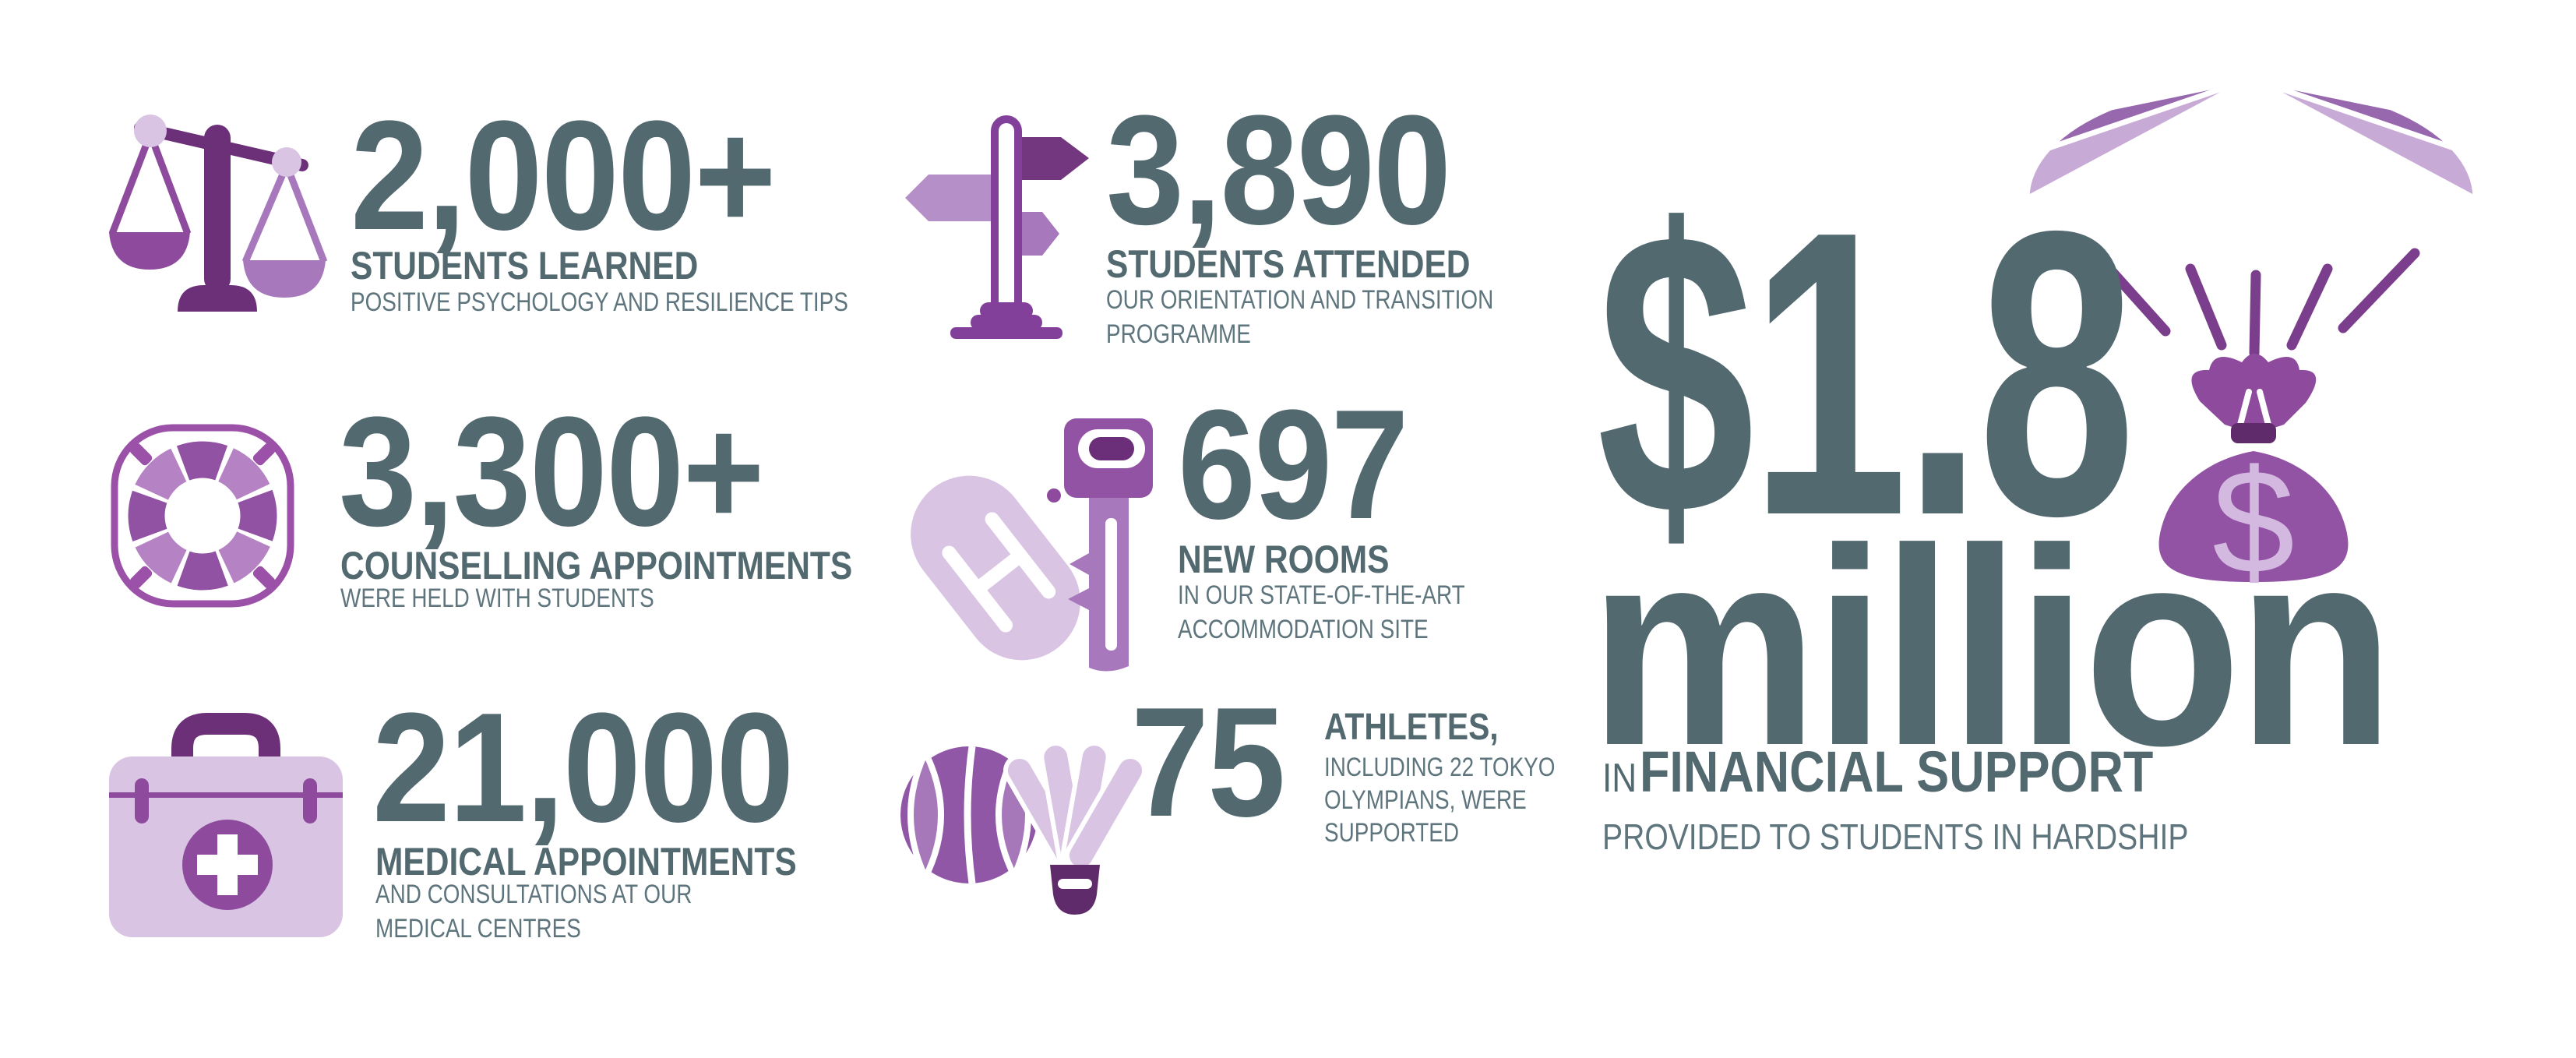  Describe the element at coordinates (583, 768) in the screenshot. I see `stat-number: 21,000` at that location.